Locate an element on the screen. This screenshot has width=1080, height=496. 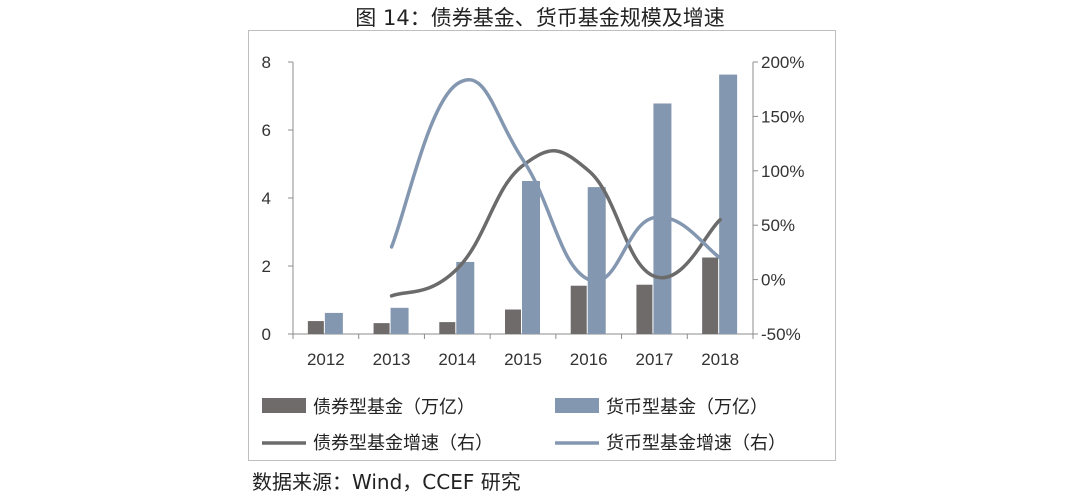
x-tick-label: 2015 is located at coordinates (523, 359).